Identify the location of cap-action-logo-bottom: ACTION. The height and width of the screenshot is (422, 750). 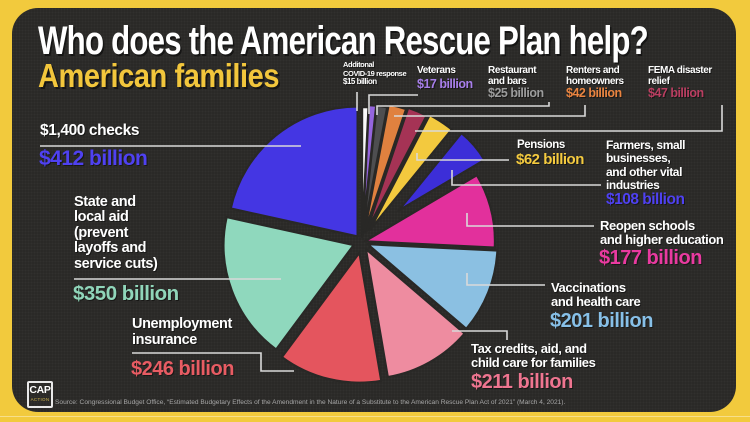
(40, 399).